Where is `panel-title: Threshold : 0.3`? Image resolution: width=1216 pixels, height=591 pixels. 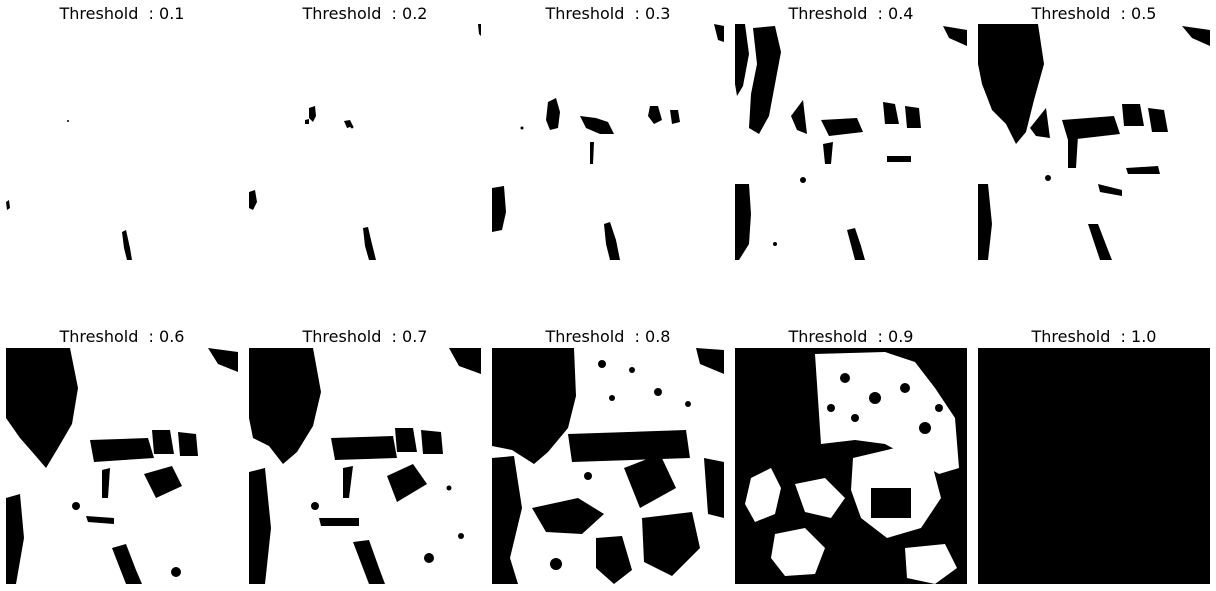 panel-title: Threshold : 0.3 is located at coordinates (608, 13).